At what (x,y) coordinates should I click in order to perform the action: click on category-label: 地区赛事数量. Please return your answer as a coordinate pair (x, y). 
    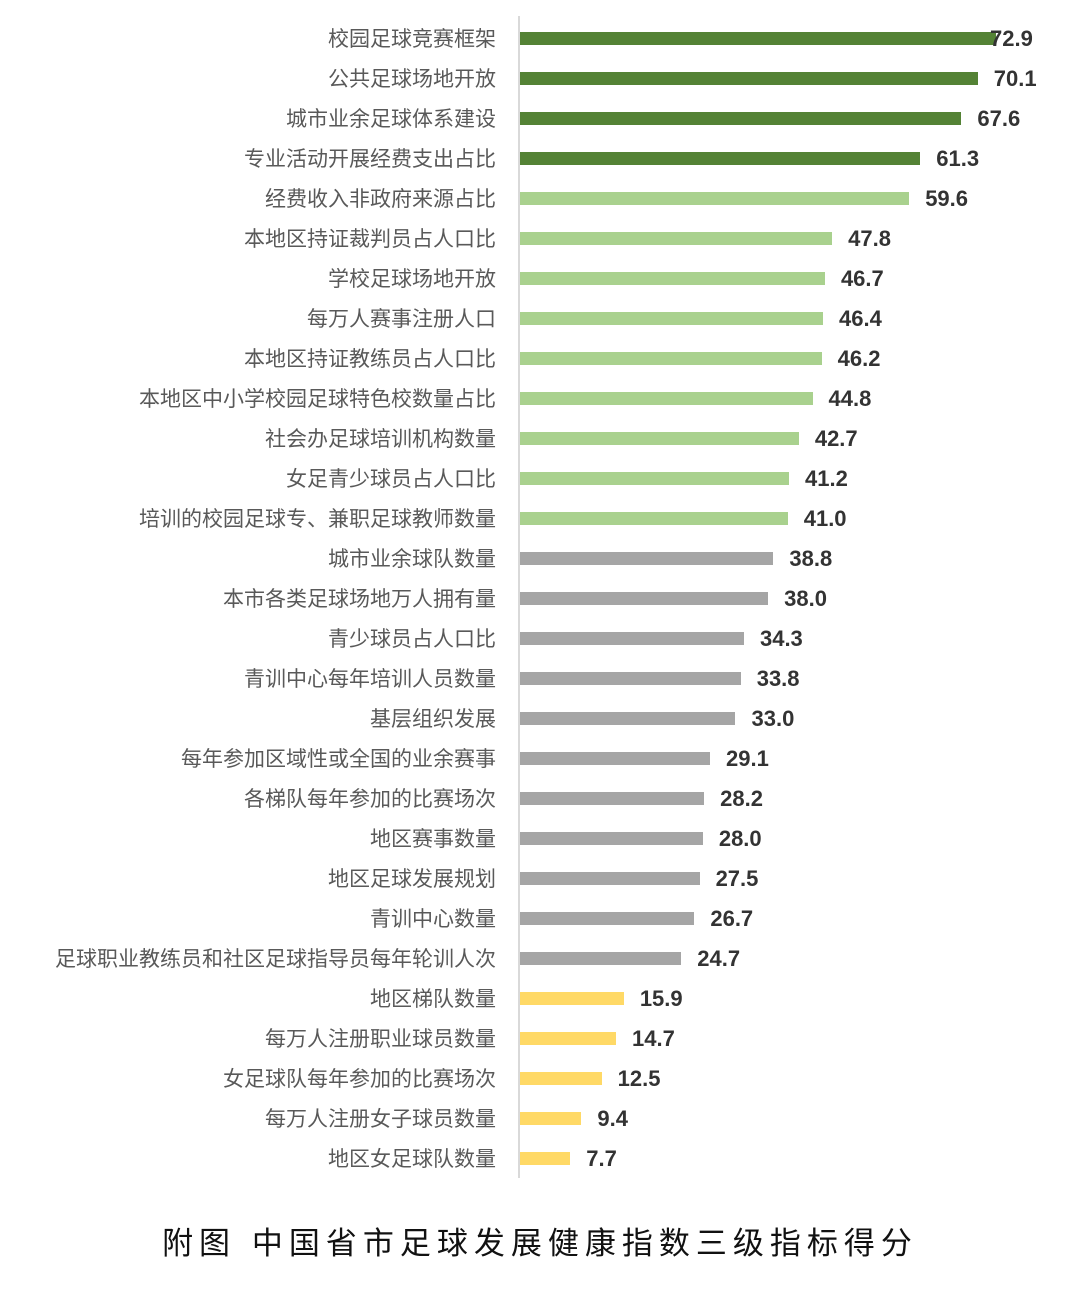
    Looking at the image, I should click on (433, 839).